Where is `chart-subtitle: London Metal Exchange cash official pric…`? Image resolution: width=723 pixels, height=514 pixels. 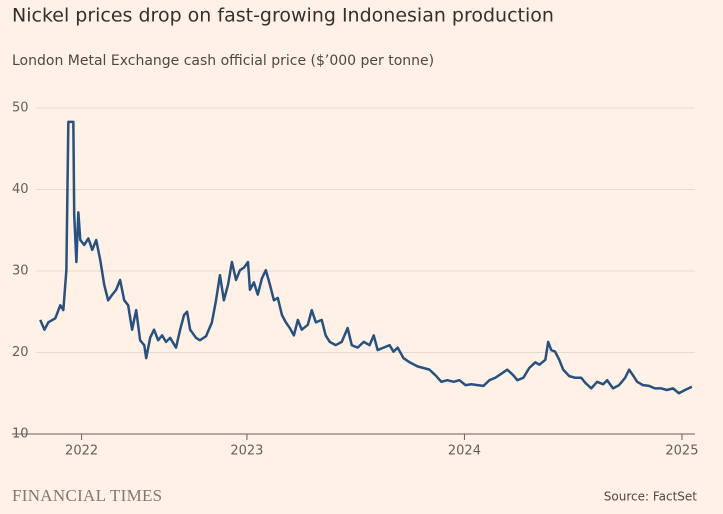 chart-subtitle: London Metal Exchange cash official pric… is located at coordinates (223, 61).